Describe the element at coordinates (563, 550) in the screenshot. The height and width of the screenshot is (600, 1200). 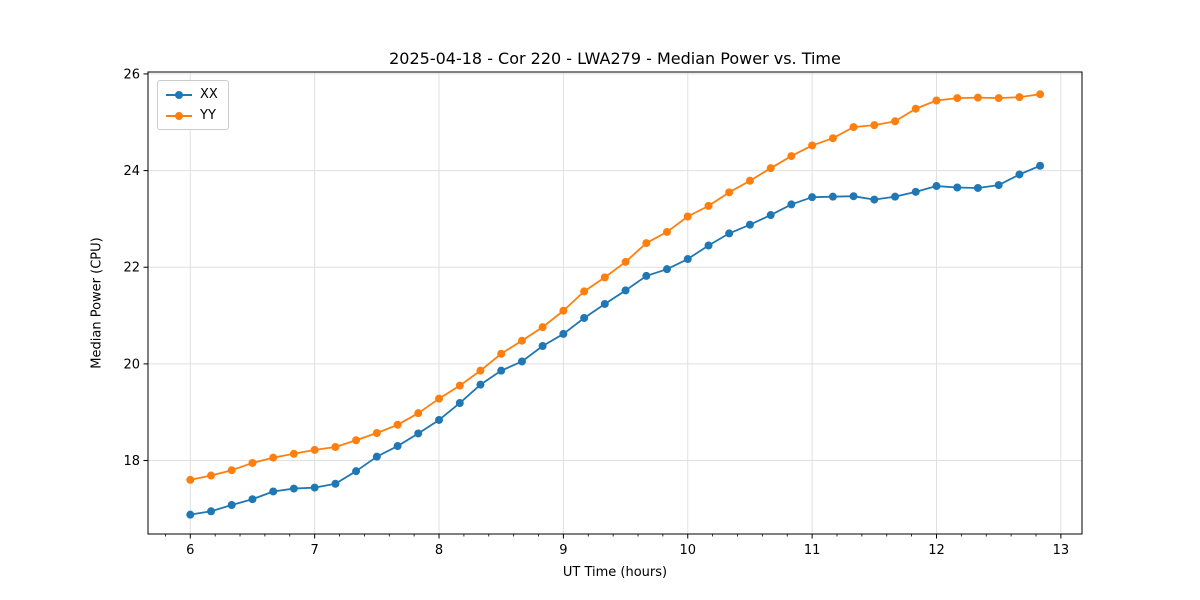
I see `x-tick-label: 9` at that location.